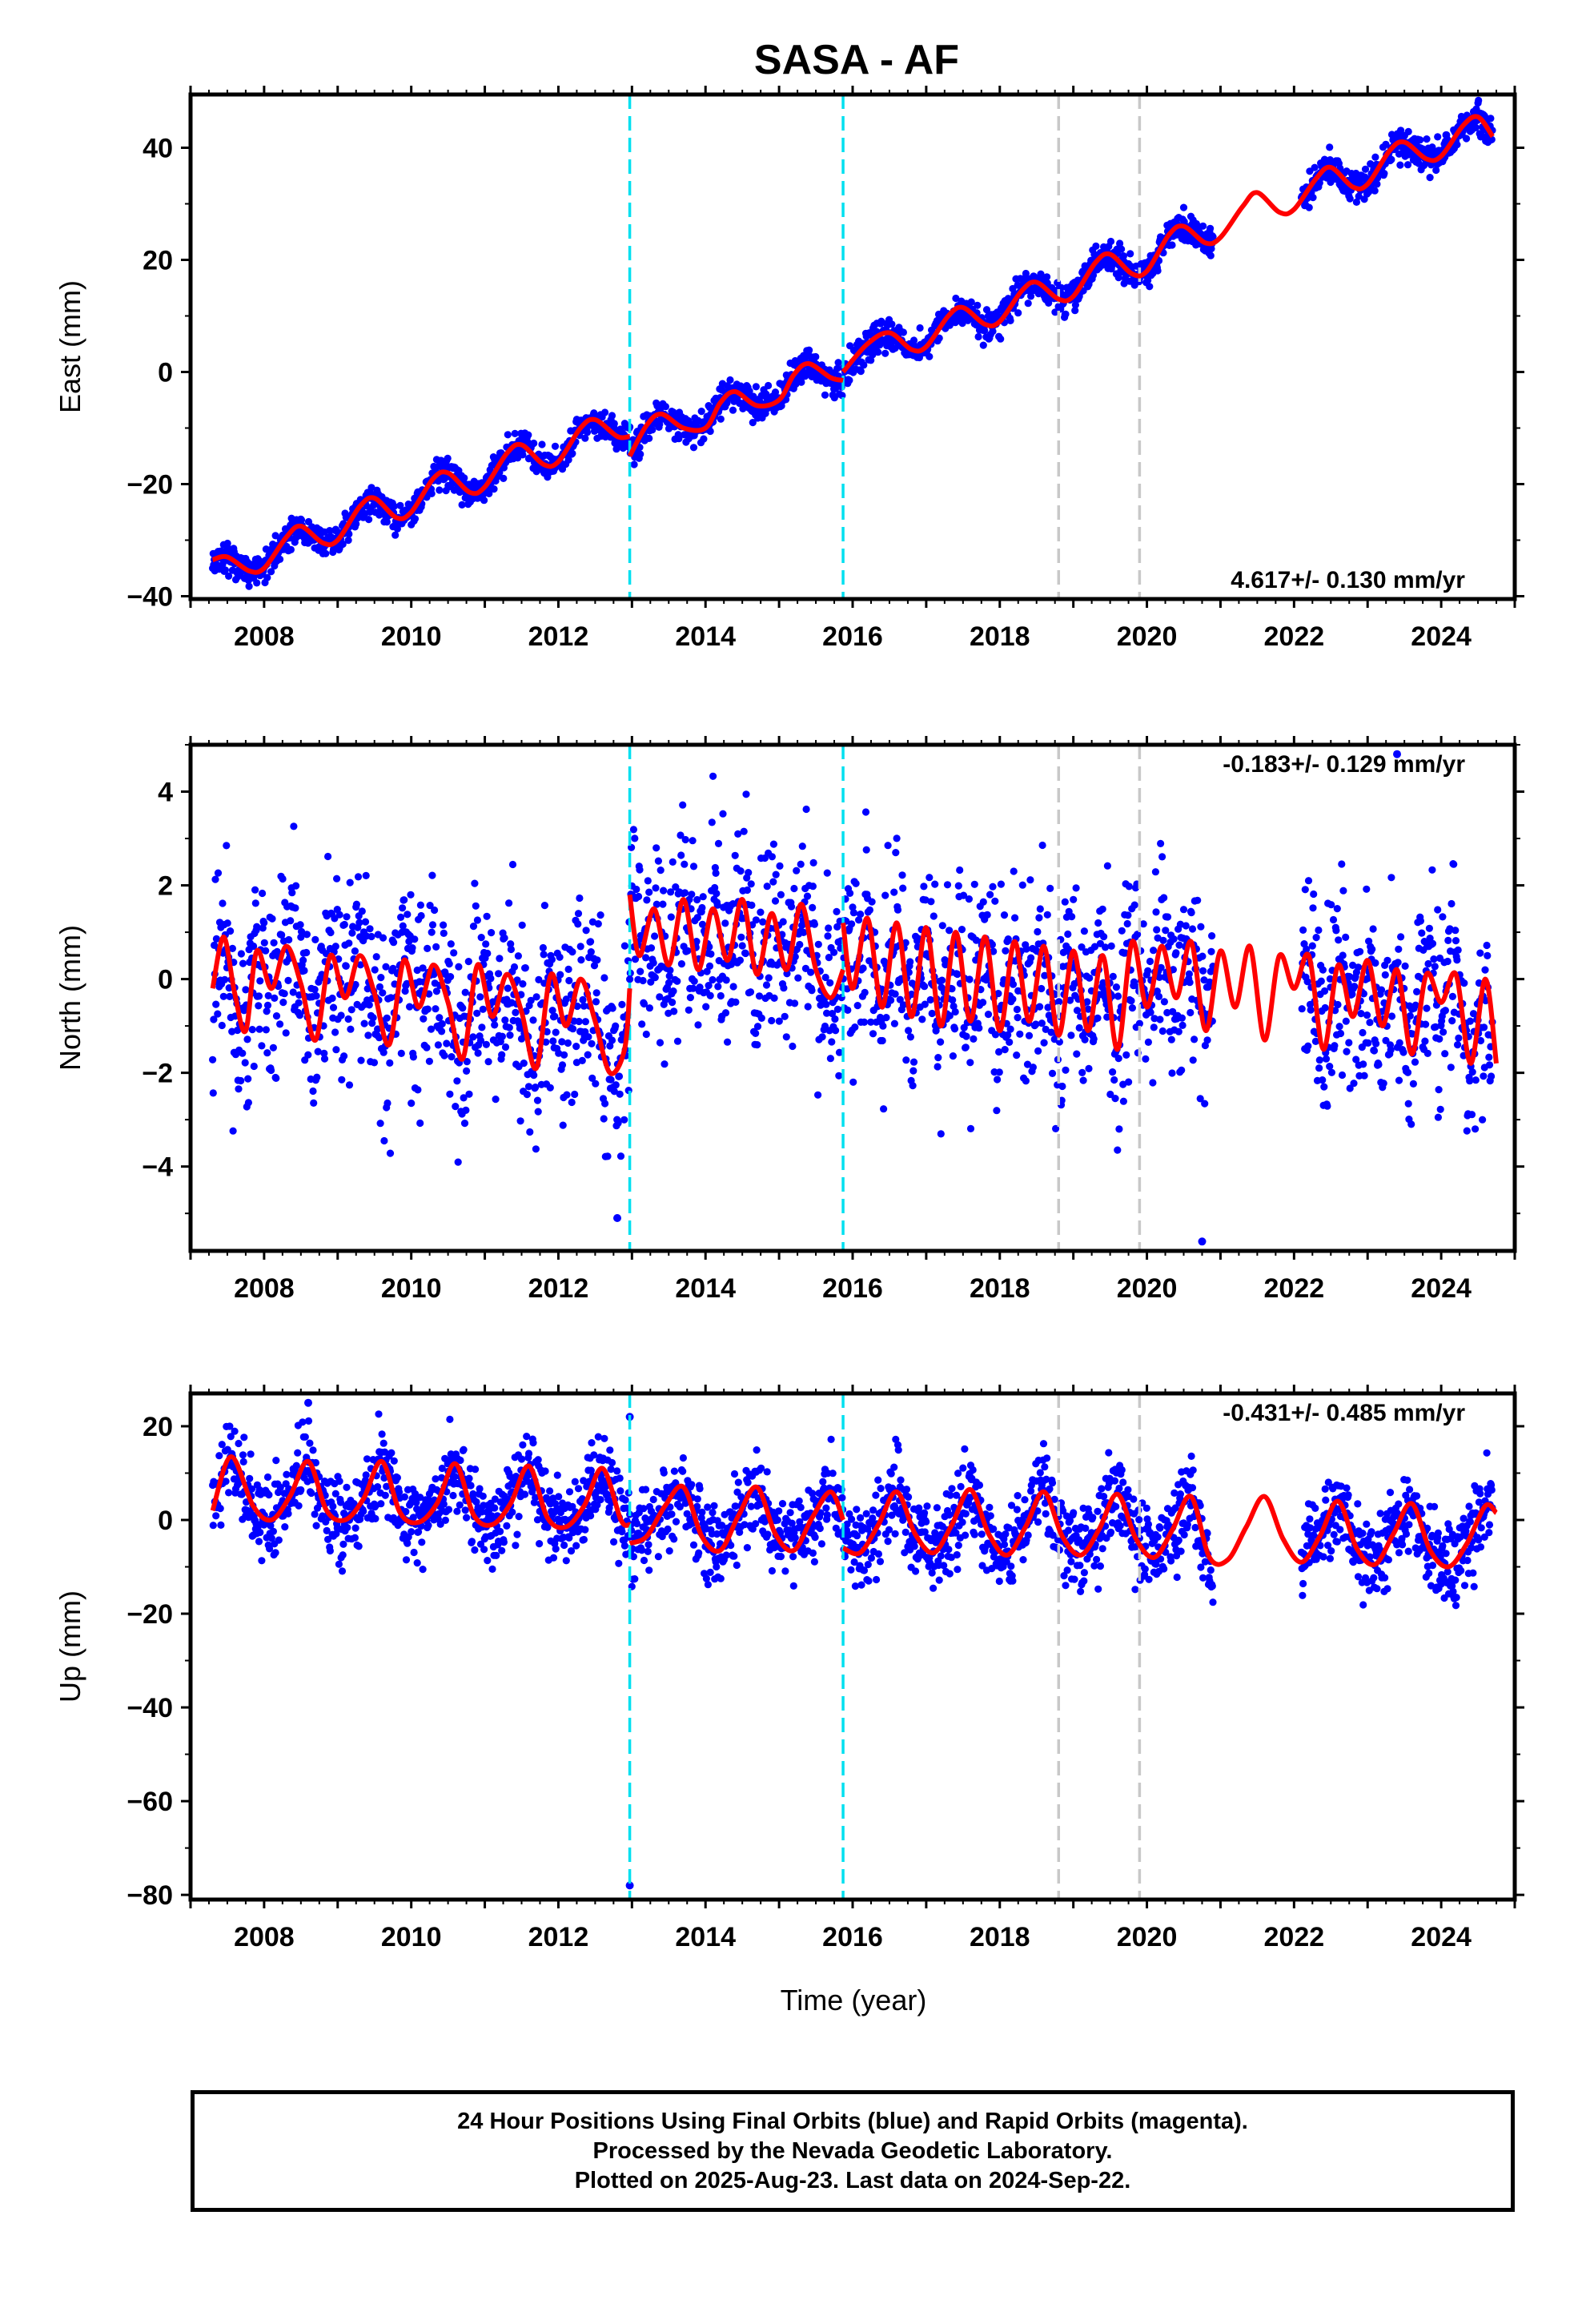 This screenshot has width=1582, height=2324. Describe the element at coordinates (1441, 1288) in the screenshot. I see `x-tick-label: 2024` at that location.